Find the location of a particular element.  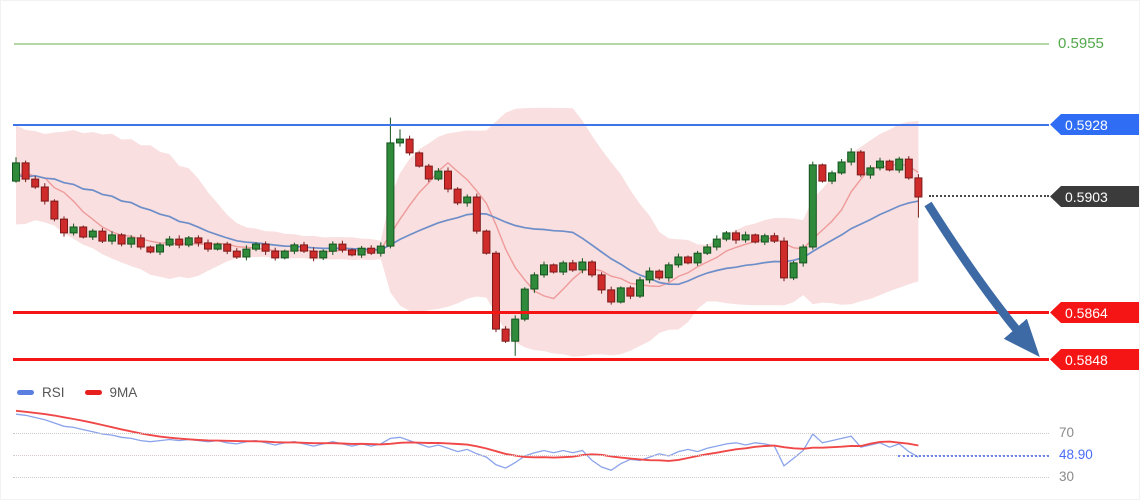

price-badge-resistance-label: 0.5928 is located at coordinates (1086, 124).